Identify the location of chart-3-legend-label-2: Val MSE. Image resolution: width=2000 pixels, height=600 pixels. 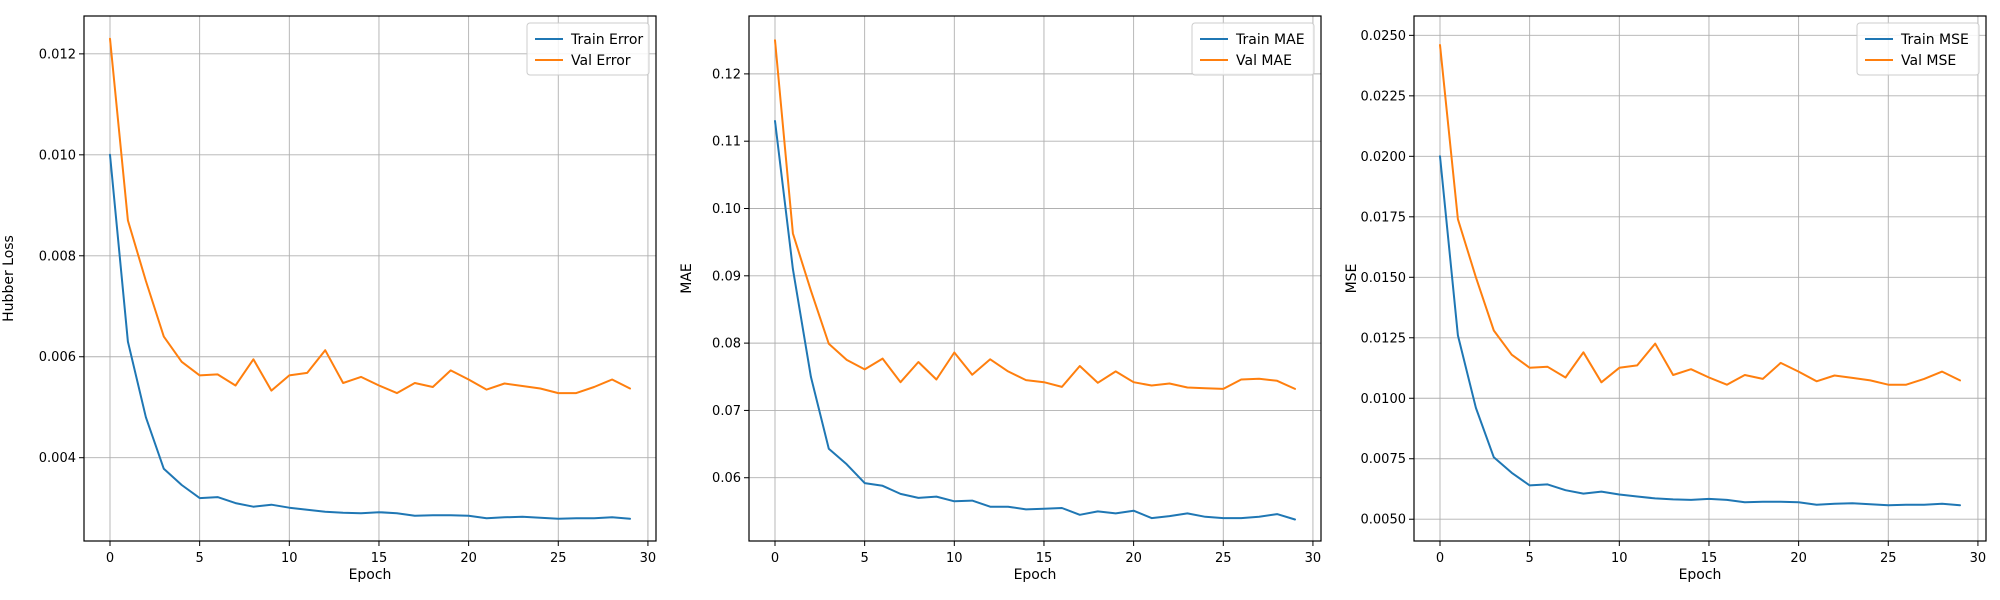
(1928, 61).